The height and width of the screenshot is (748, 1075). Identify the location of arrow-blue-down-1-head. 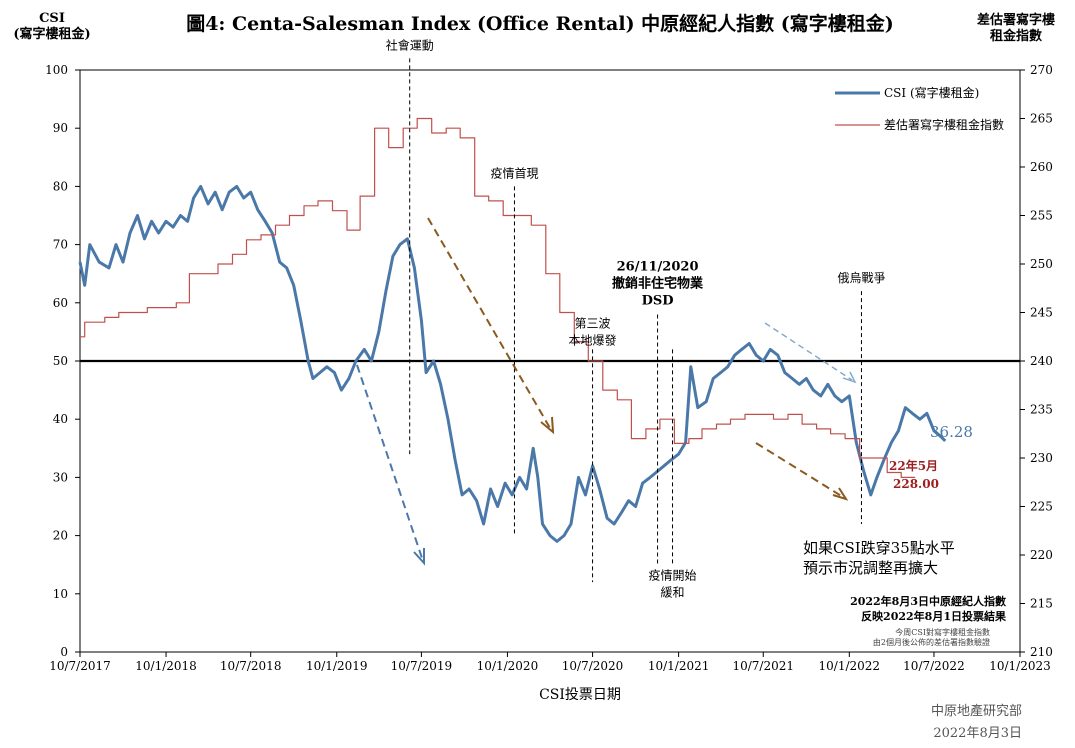
(419, 557).